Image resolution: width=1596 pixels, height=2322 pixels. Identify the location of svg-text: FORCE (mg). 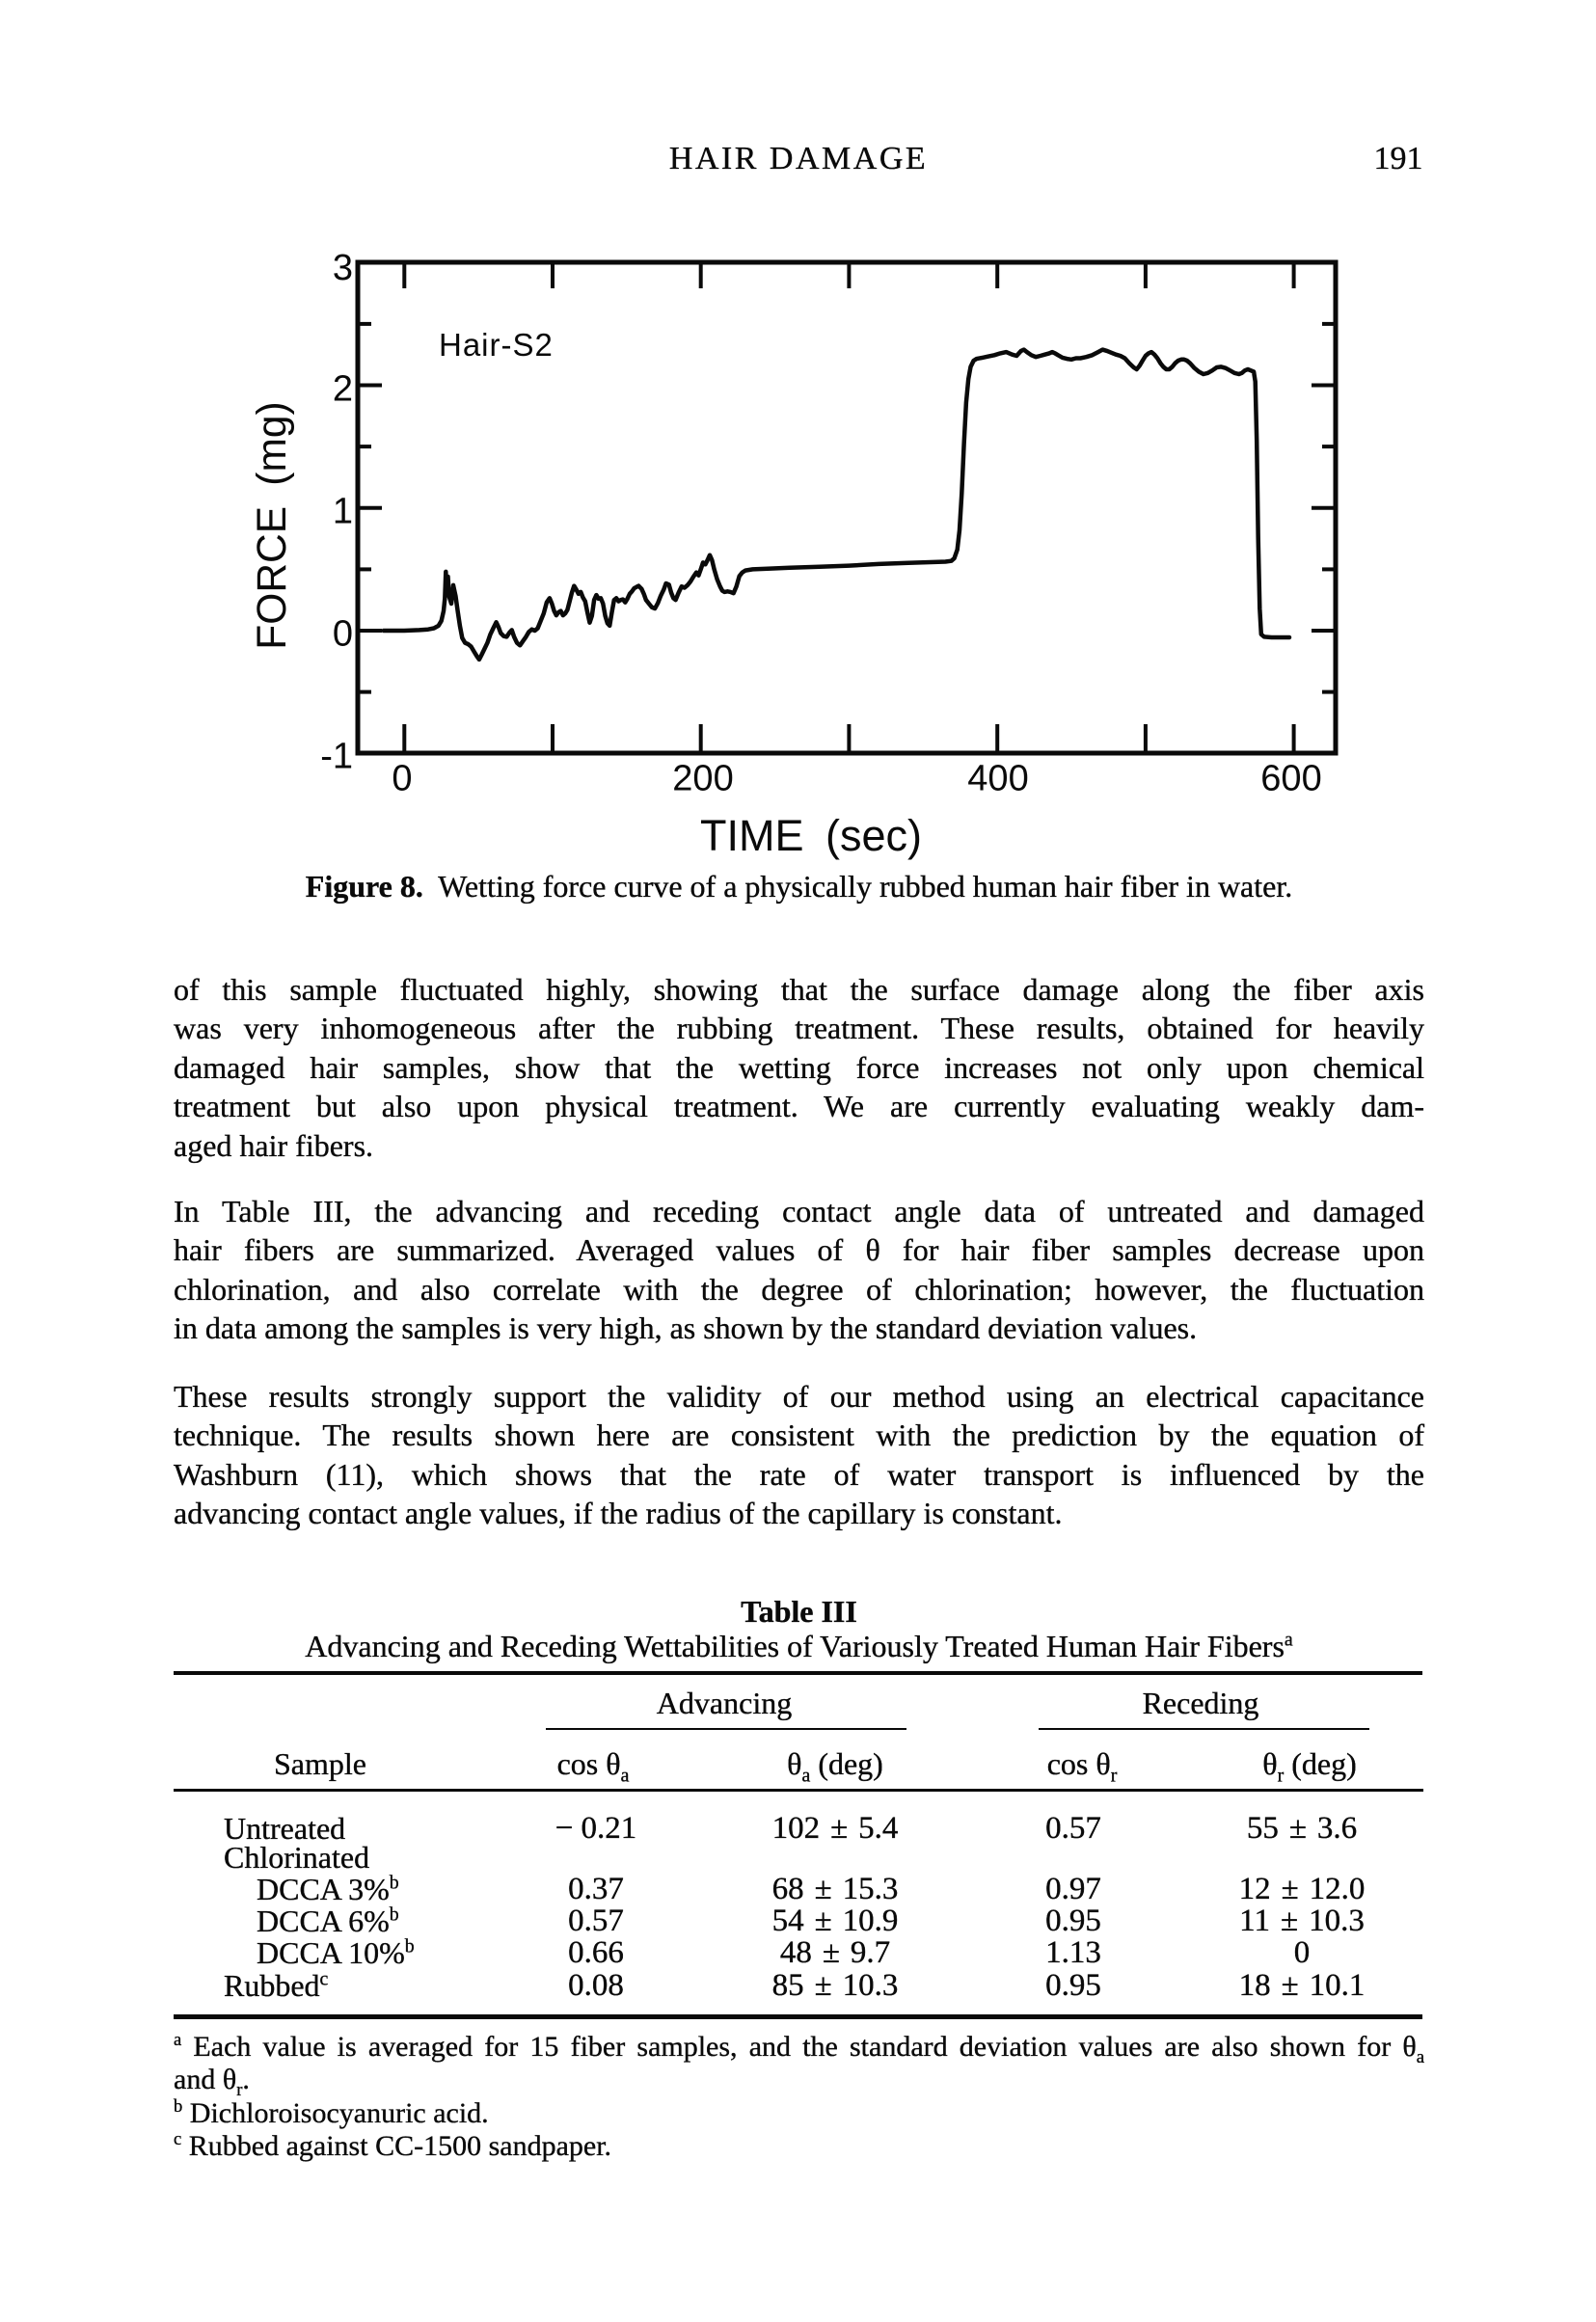
(272, 525).